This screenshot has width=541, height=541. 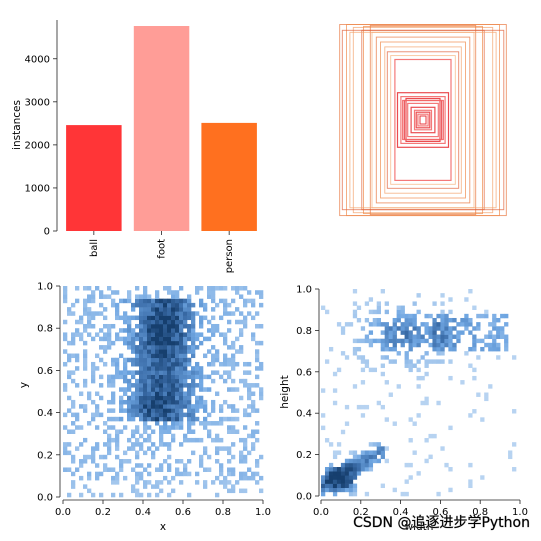 I want to click on y-tick-label: 0.8, so click(x=45, y=329).